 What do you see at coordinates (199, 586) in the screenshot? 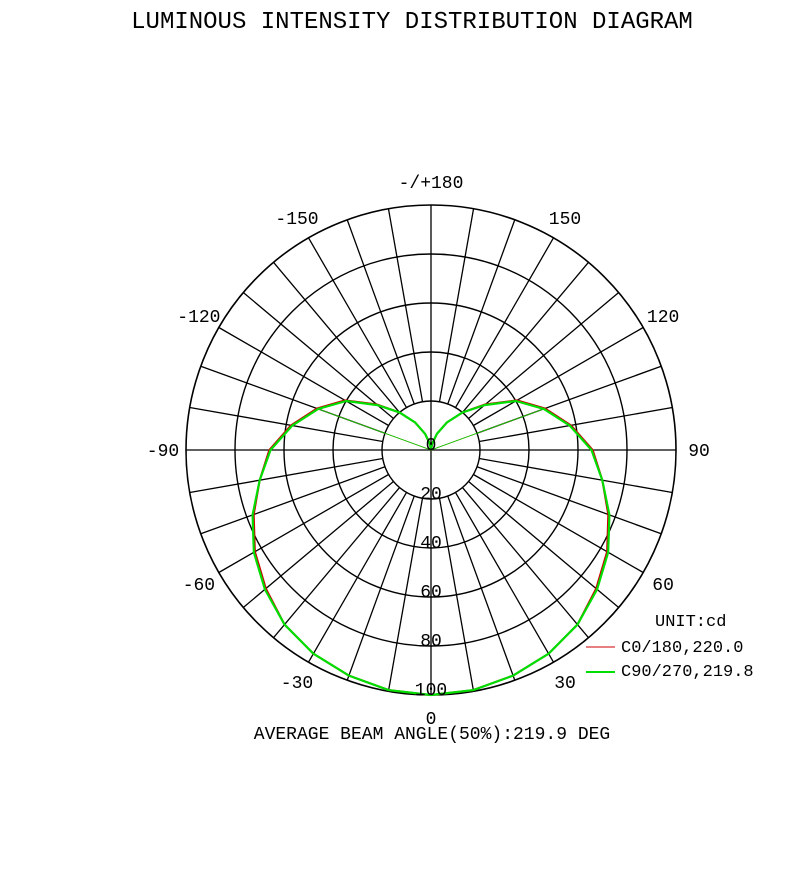
I see `angle-label: -60` at bounding box center [199, 586].